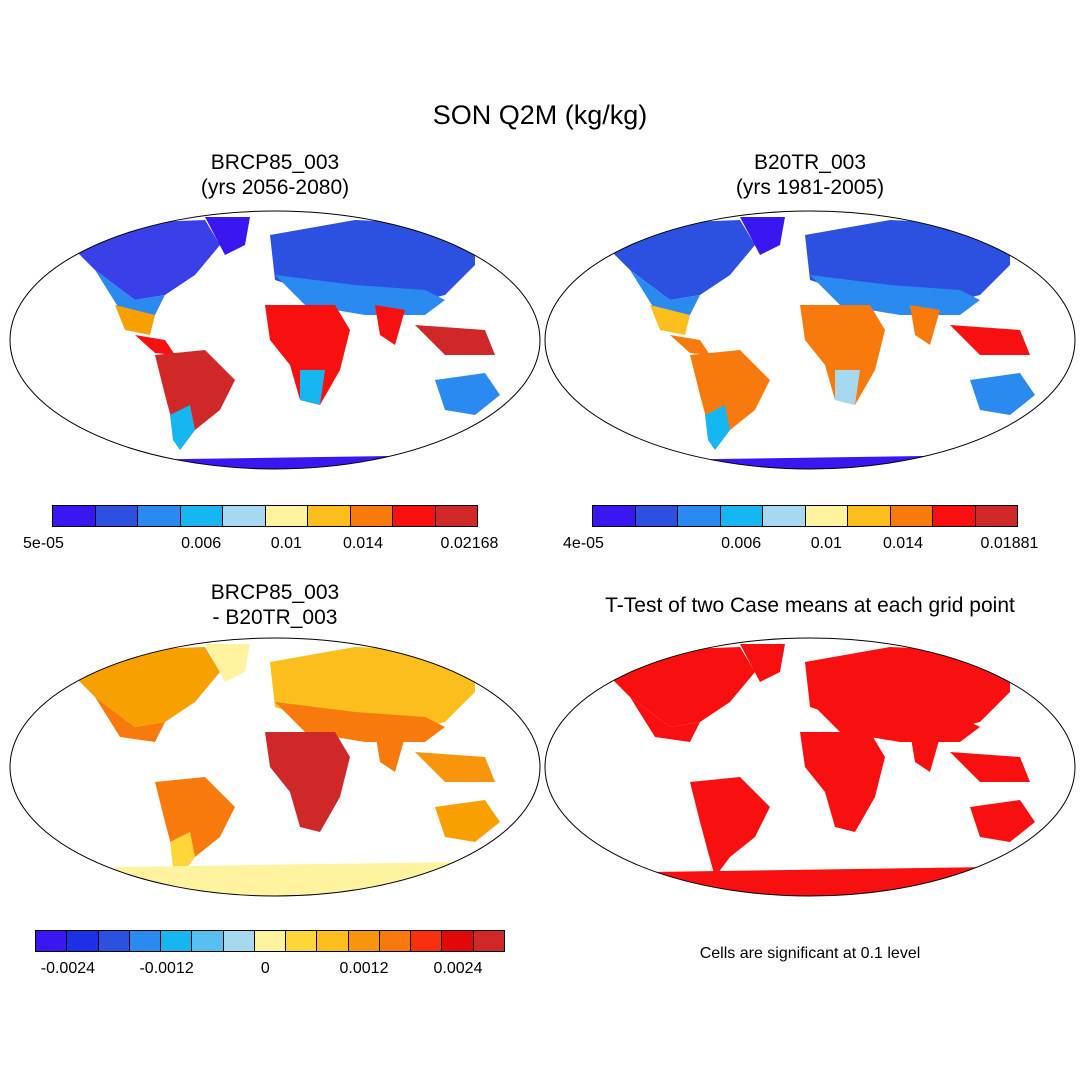 The width and height of the screenshot is (1080, 1080). What do you see at coordinates (469, 543) in the screenshot?
I see `colorbar-label: 0.02168` at bounding box center [469, 543].